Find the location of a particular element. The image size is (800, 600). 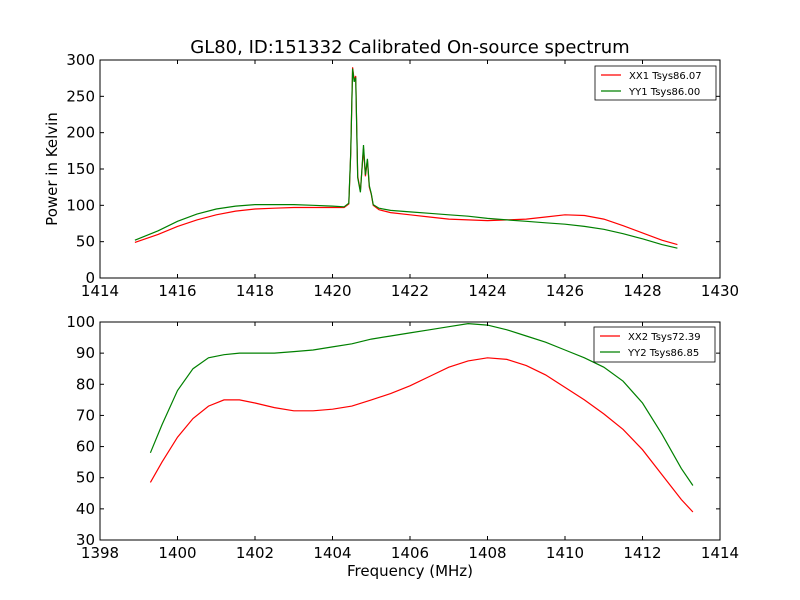

y-tick-label: 150 is located at coordinates (80, 169).